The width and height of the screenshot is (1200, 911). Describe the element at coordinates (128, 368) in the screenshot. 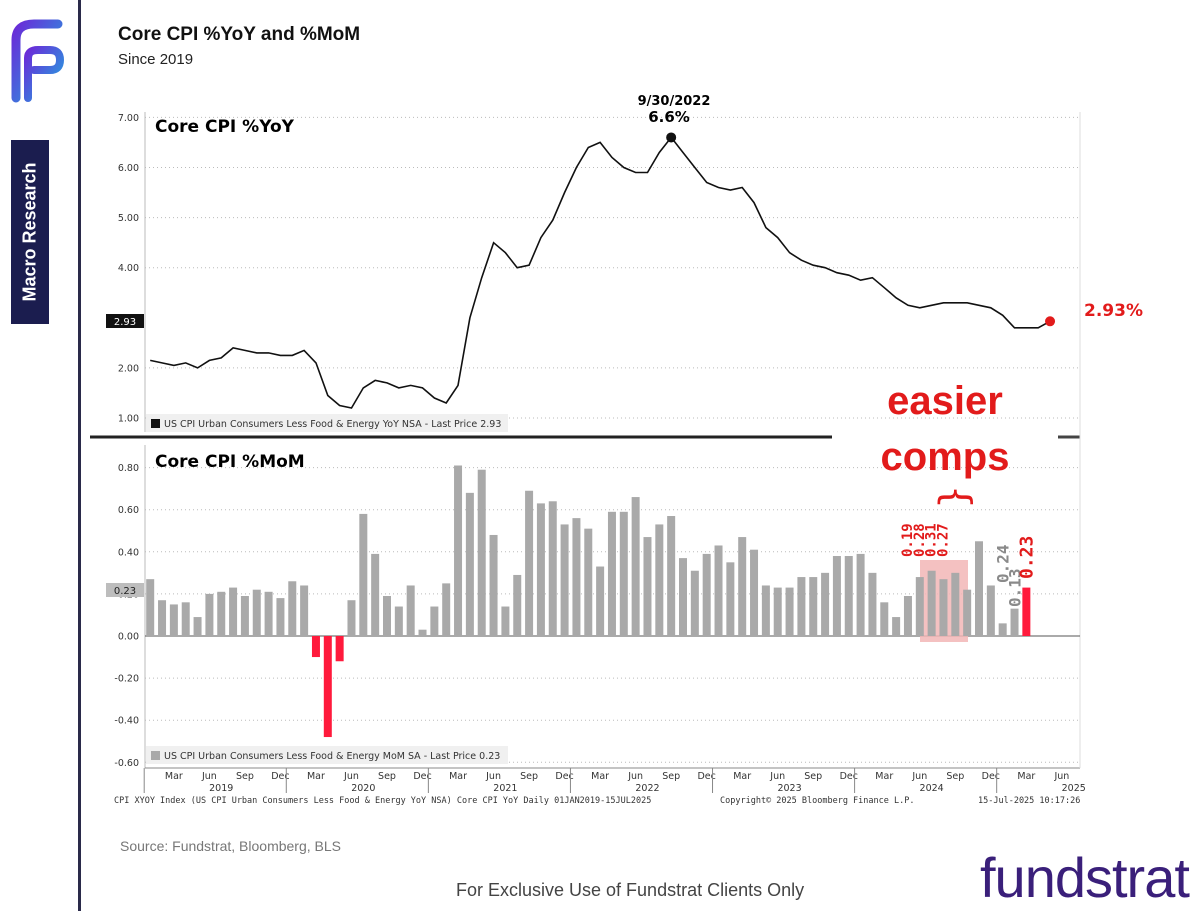

I see `yoy-y-tick-label: 2.00` at that location.